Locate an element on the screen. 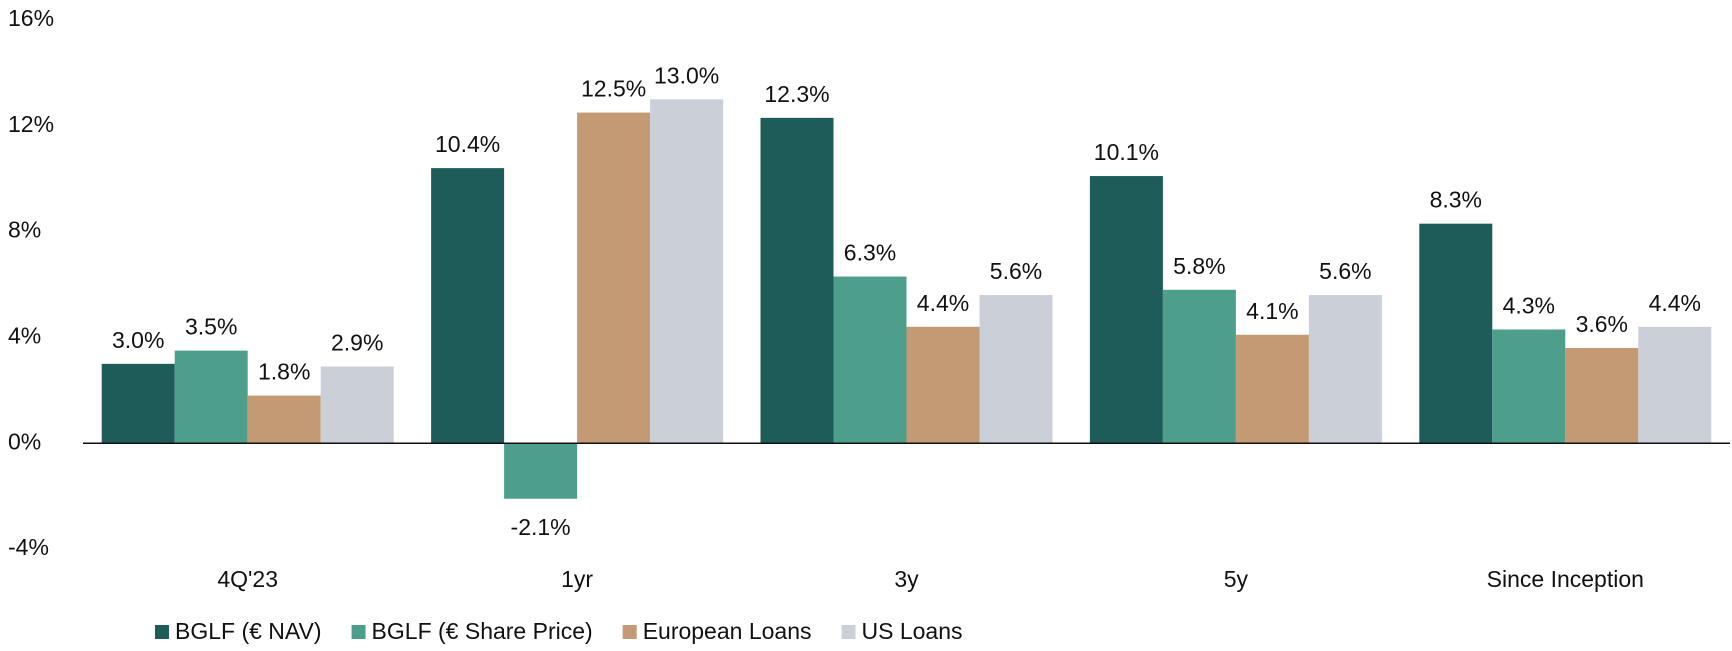  x-tick-label: 1yr is located at coordinates (577, 579).